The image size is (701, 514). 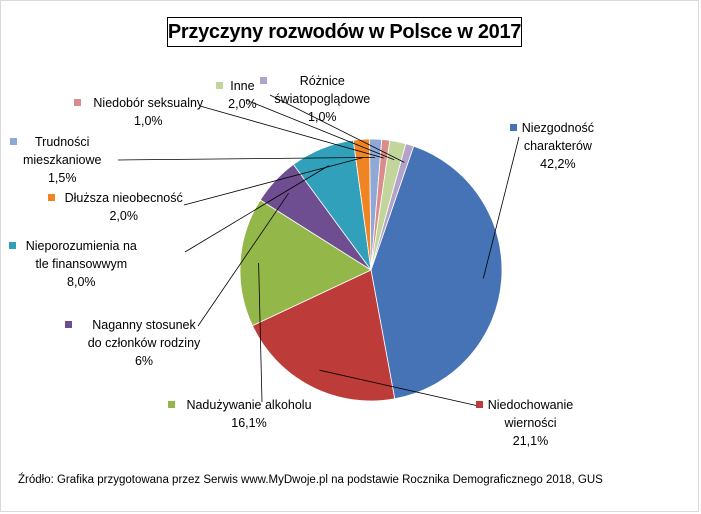 I want to click on slice-label-9: Różnice światopoglądowe 1,0%, so click(x=315, y=99).